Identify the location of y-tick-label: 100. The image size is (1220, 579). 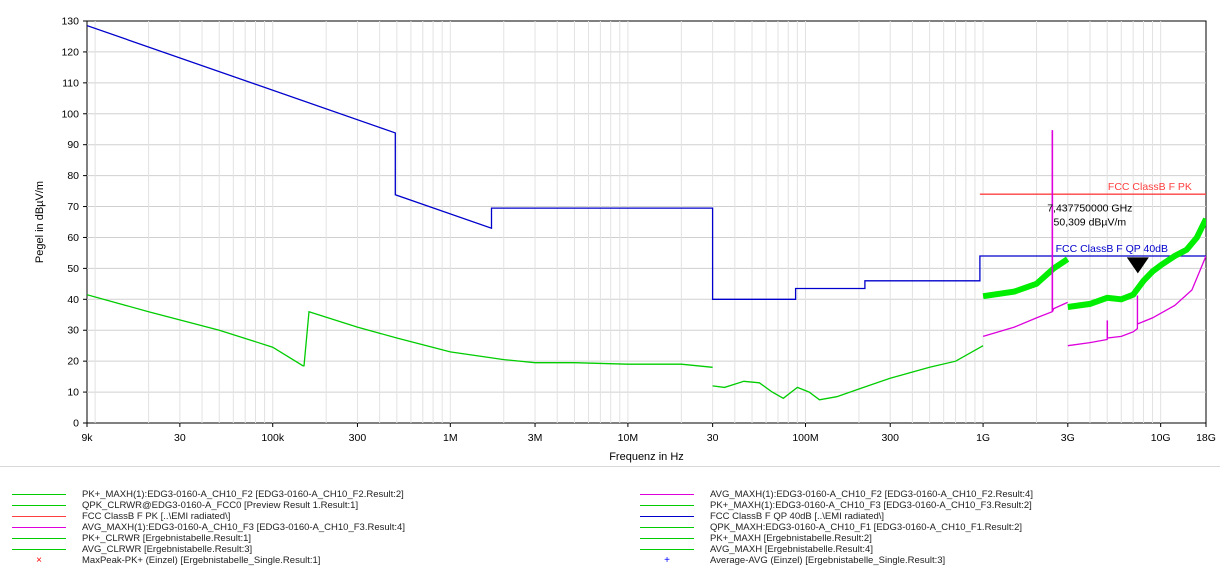
(70, 114).